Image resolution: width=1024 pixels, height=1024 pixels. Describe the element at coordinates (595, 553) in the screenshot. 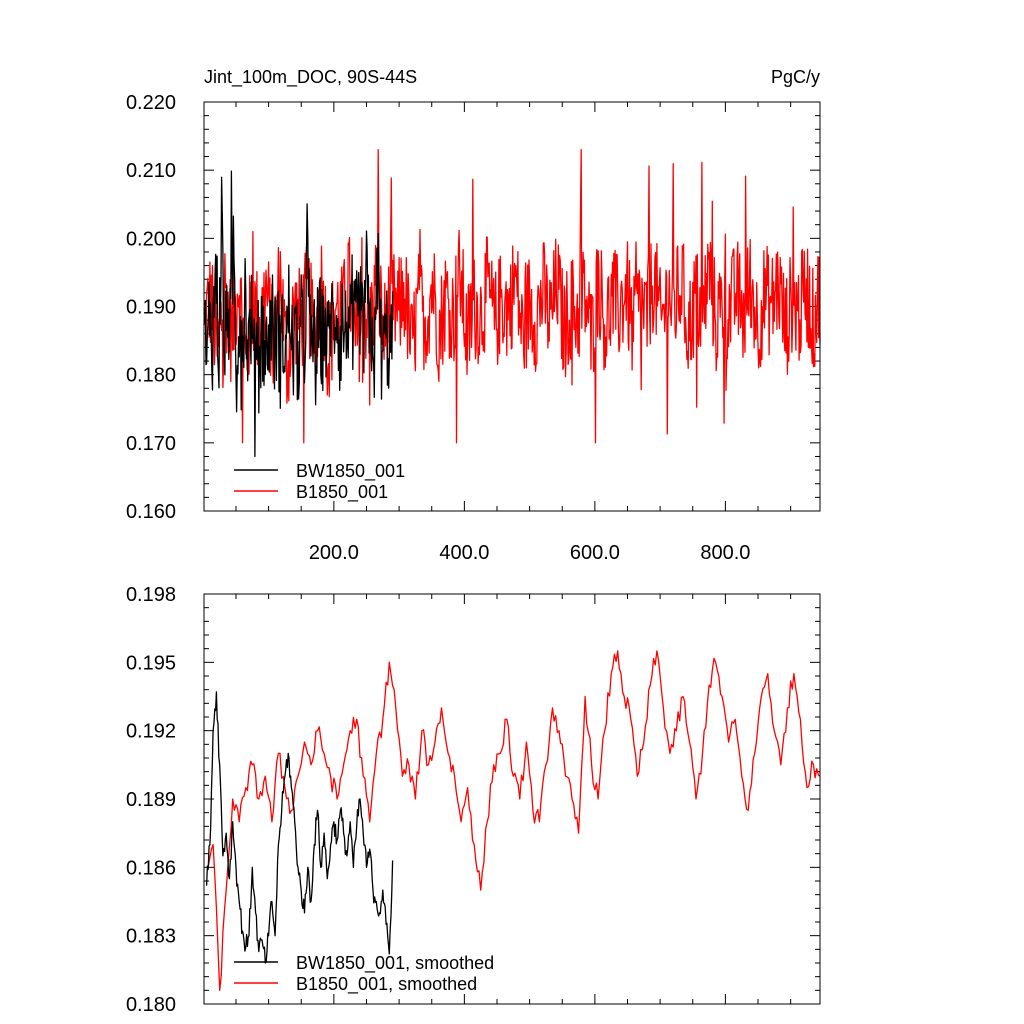

I see `x-tick-label: 600.0` at that location.